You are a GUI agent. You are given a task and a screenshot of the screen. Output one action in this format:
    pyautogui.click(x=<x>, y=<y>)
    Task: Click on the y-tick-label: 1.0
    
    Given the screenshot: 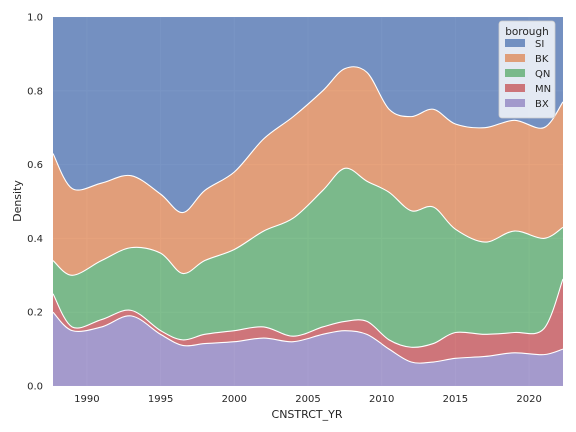 What is the action you would take?
    pyautogui.click(x=35, y=18)
    